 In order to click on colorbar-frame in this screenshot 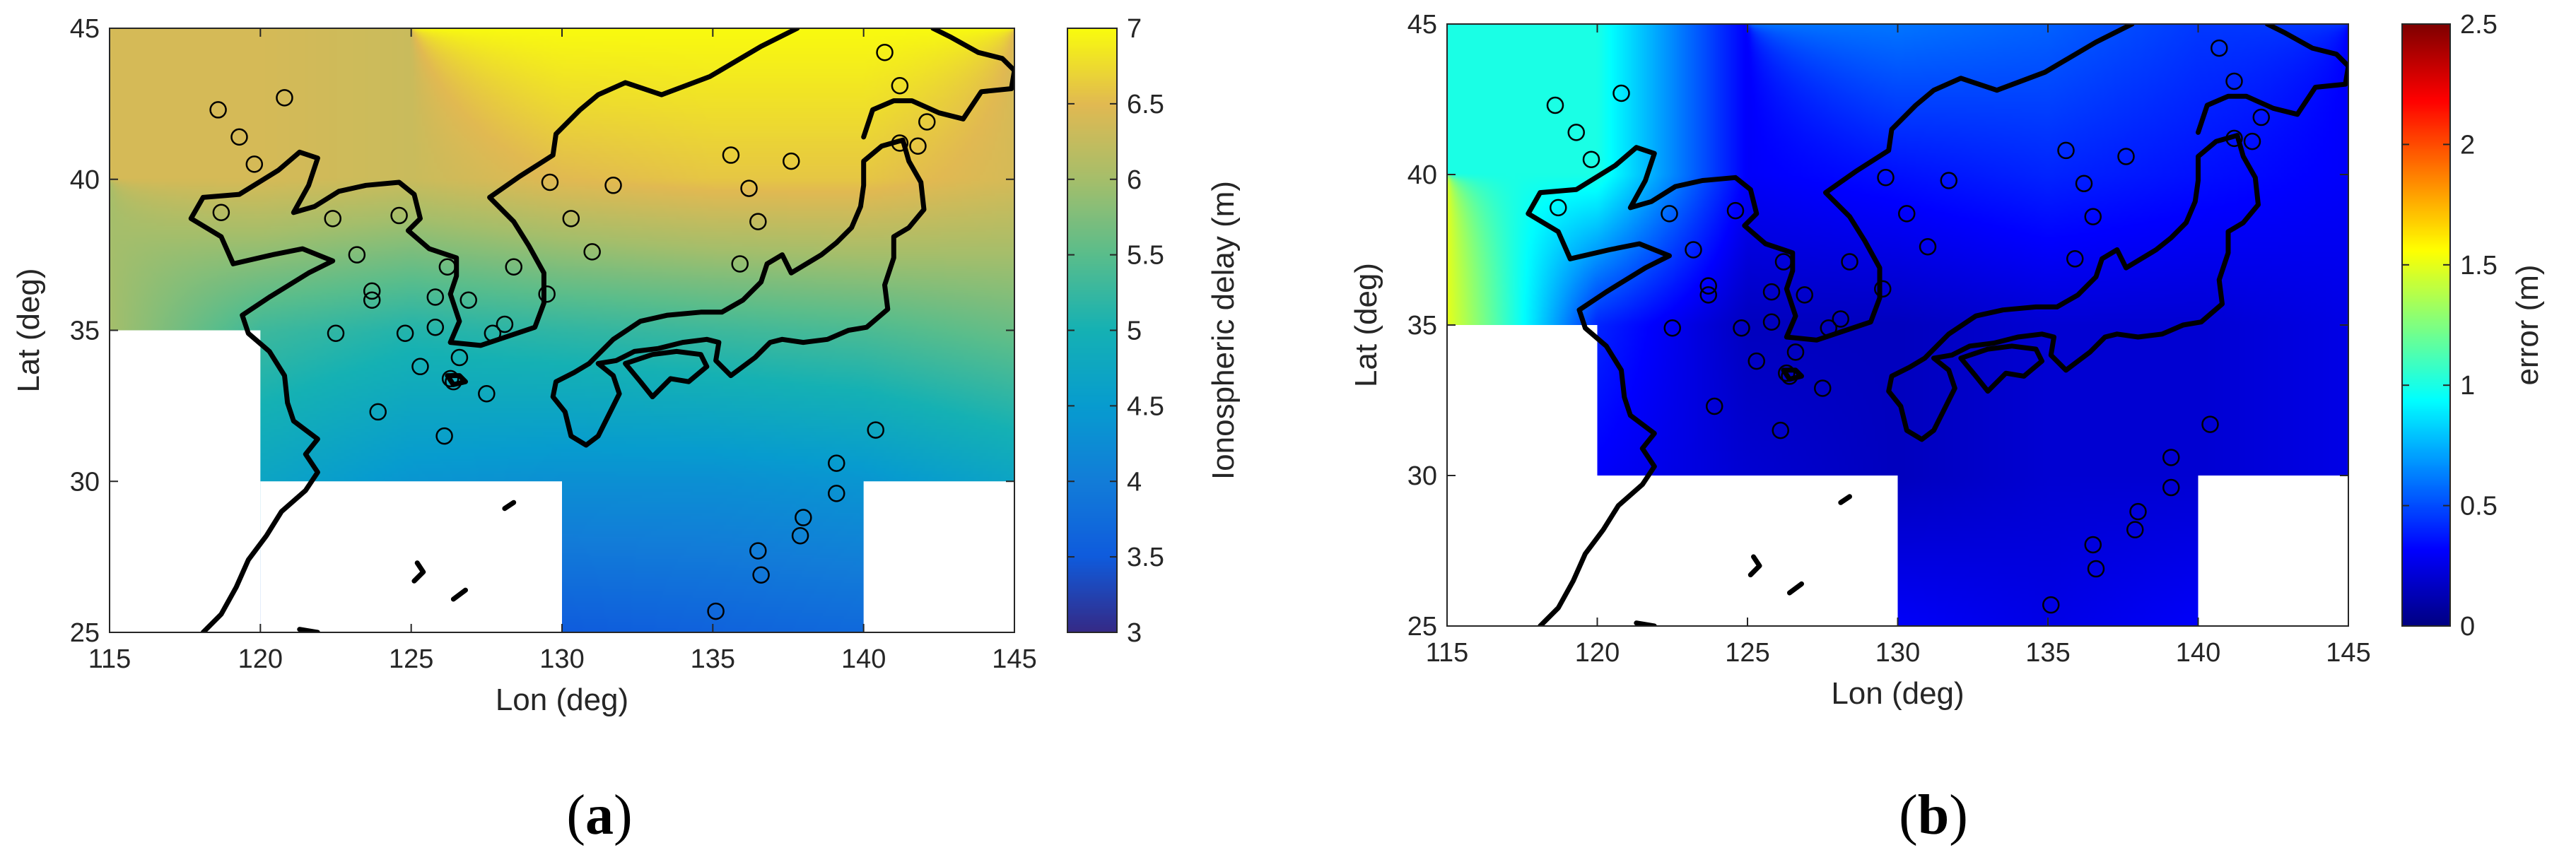, I will do `click(2426, 325)`.